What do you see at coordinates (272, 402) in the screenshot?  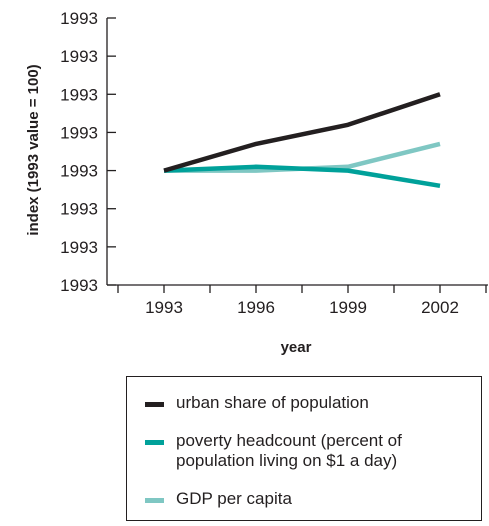 I see `legend-label-urban-share: urban share of population` at bounding box center [272, 402].